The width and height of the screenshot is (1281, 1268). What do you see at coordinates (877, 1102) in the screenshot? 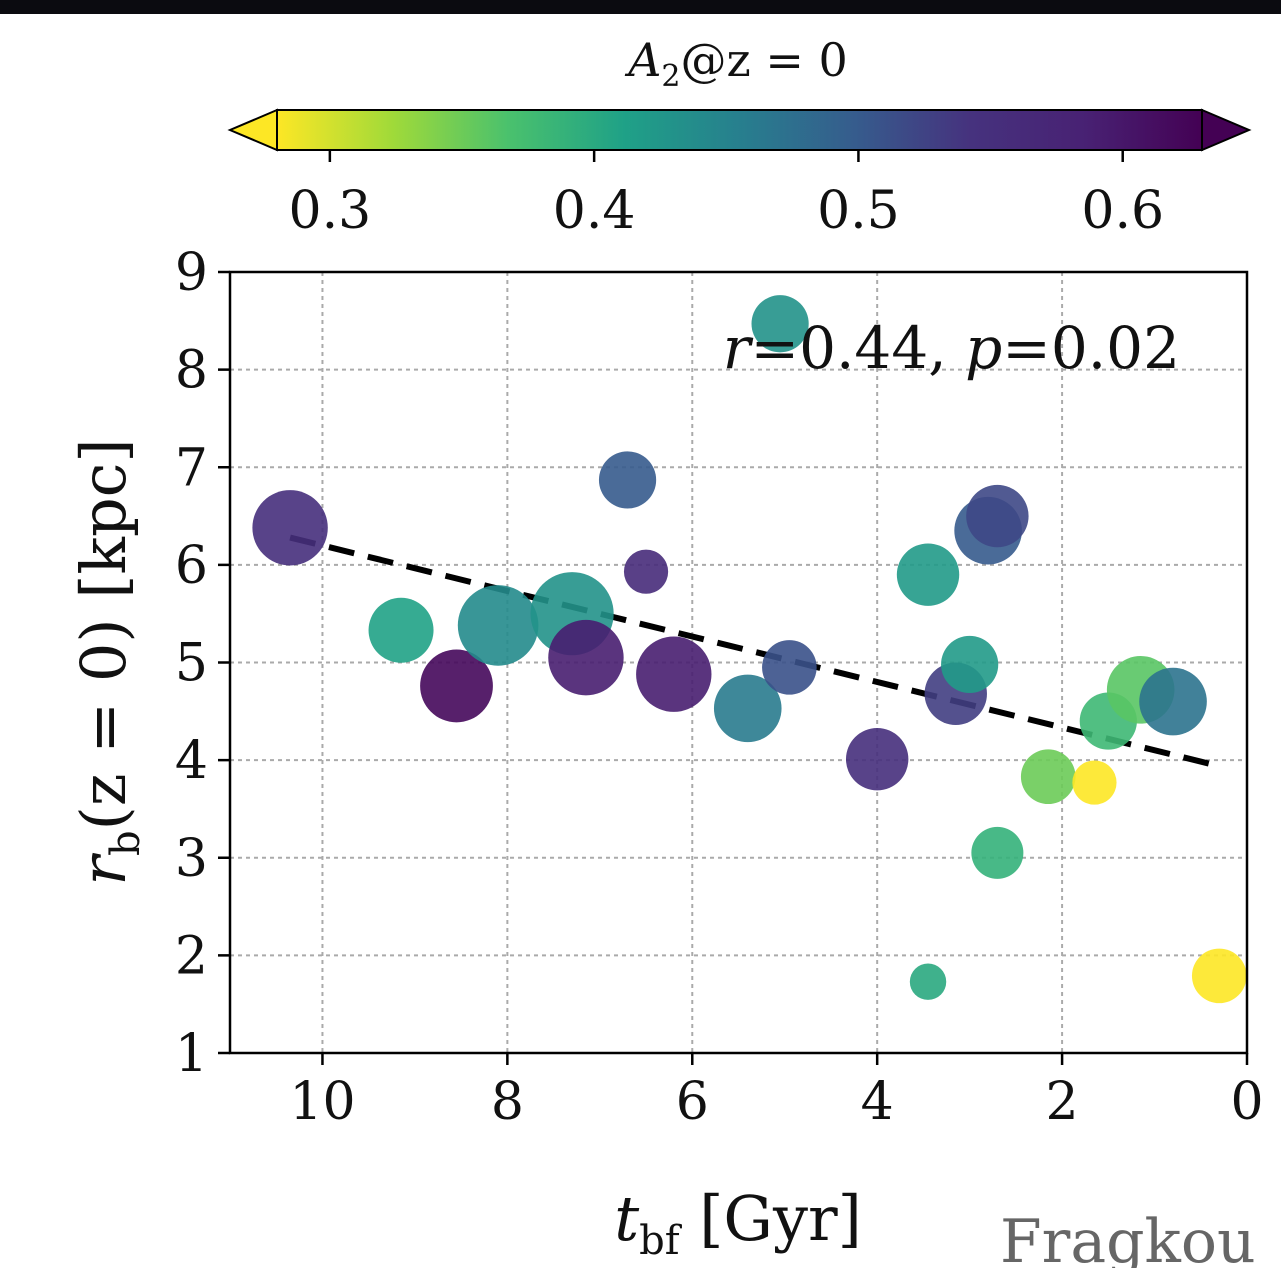
I see `x-tick-label: 4` at bounding box center [877, 1102].